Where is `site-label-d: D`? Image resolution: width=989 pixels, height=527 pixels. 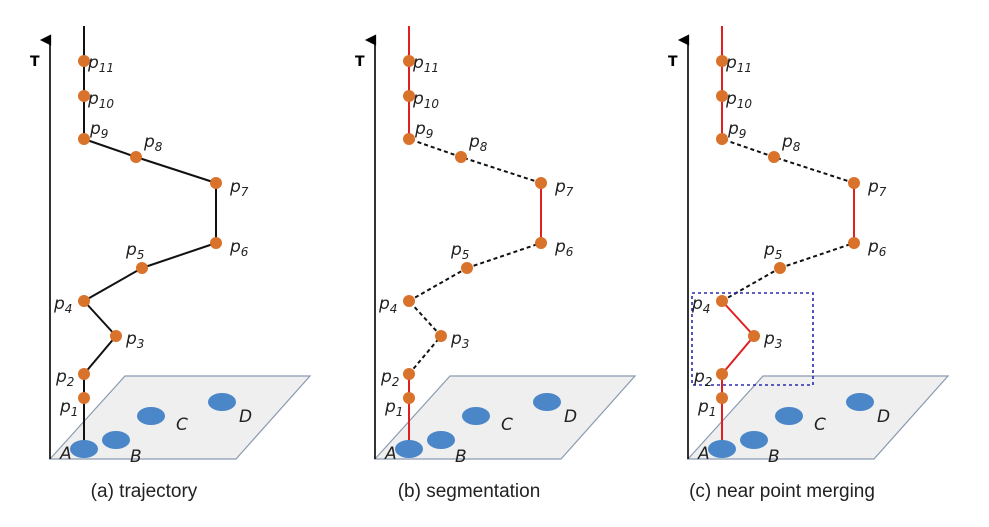 site-label-d: D is located at coordinates (570, 417).